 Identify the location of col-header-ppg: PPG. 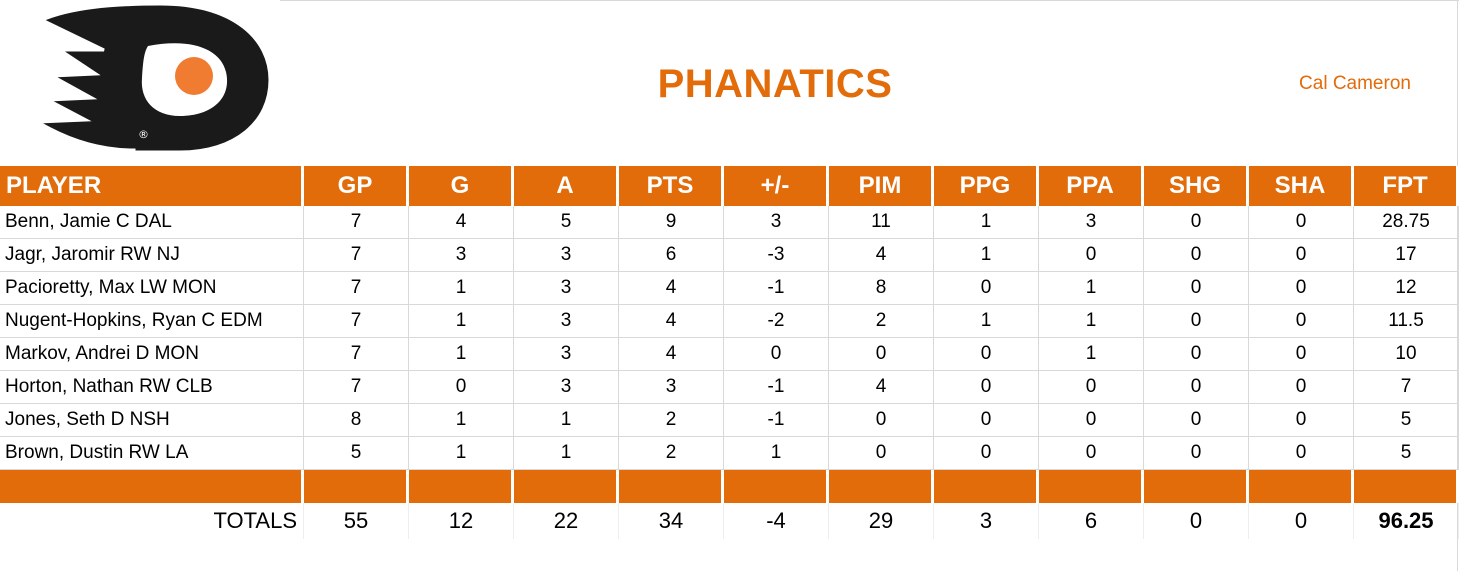
(986, 186).